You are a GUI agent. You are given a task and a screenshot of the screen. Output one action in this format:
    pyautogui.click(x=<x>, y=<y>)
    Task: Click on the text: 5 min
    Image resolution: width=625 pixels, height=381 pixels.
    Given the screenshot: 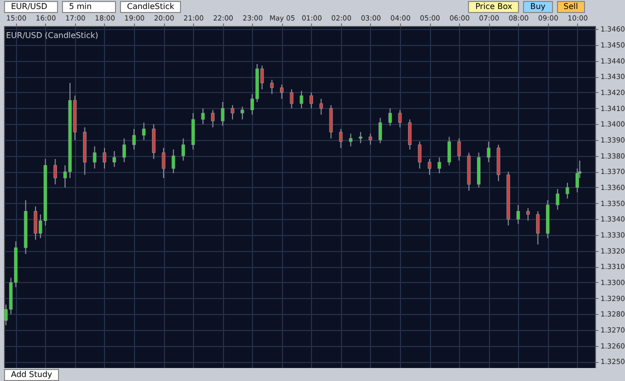 What is the action you would take?
    pyautogui.click(x=89, y=7)
    